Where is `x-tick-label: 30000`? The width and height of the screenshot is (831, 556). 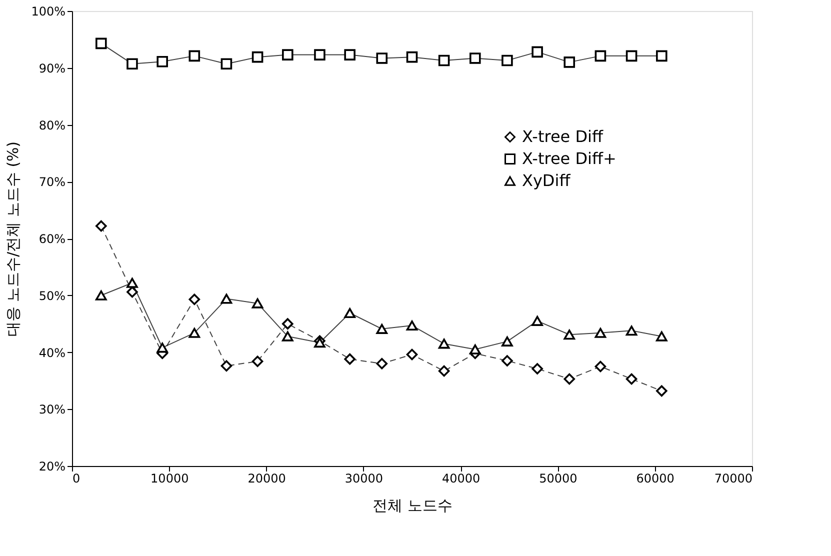 x-tick-label: 30000 is located at coordinates (364, 479).